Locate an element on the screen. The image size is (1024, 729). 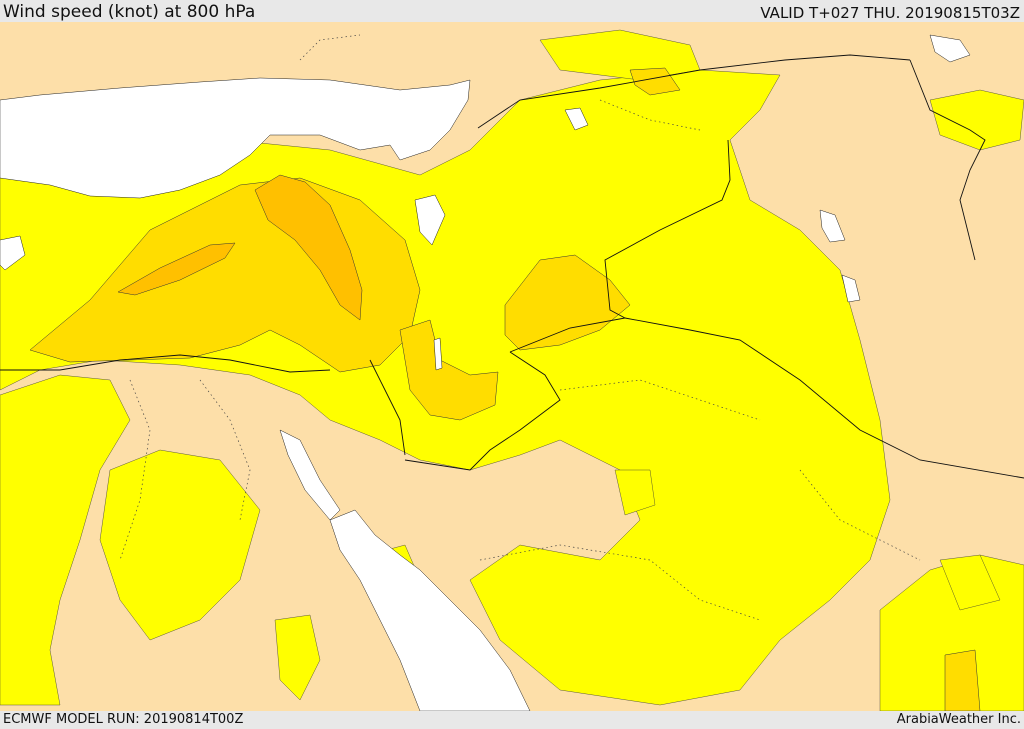
lake-assad is located at coordinates (576, 119).